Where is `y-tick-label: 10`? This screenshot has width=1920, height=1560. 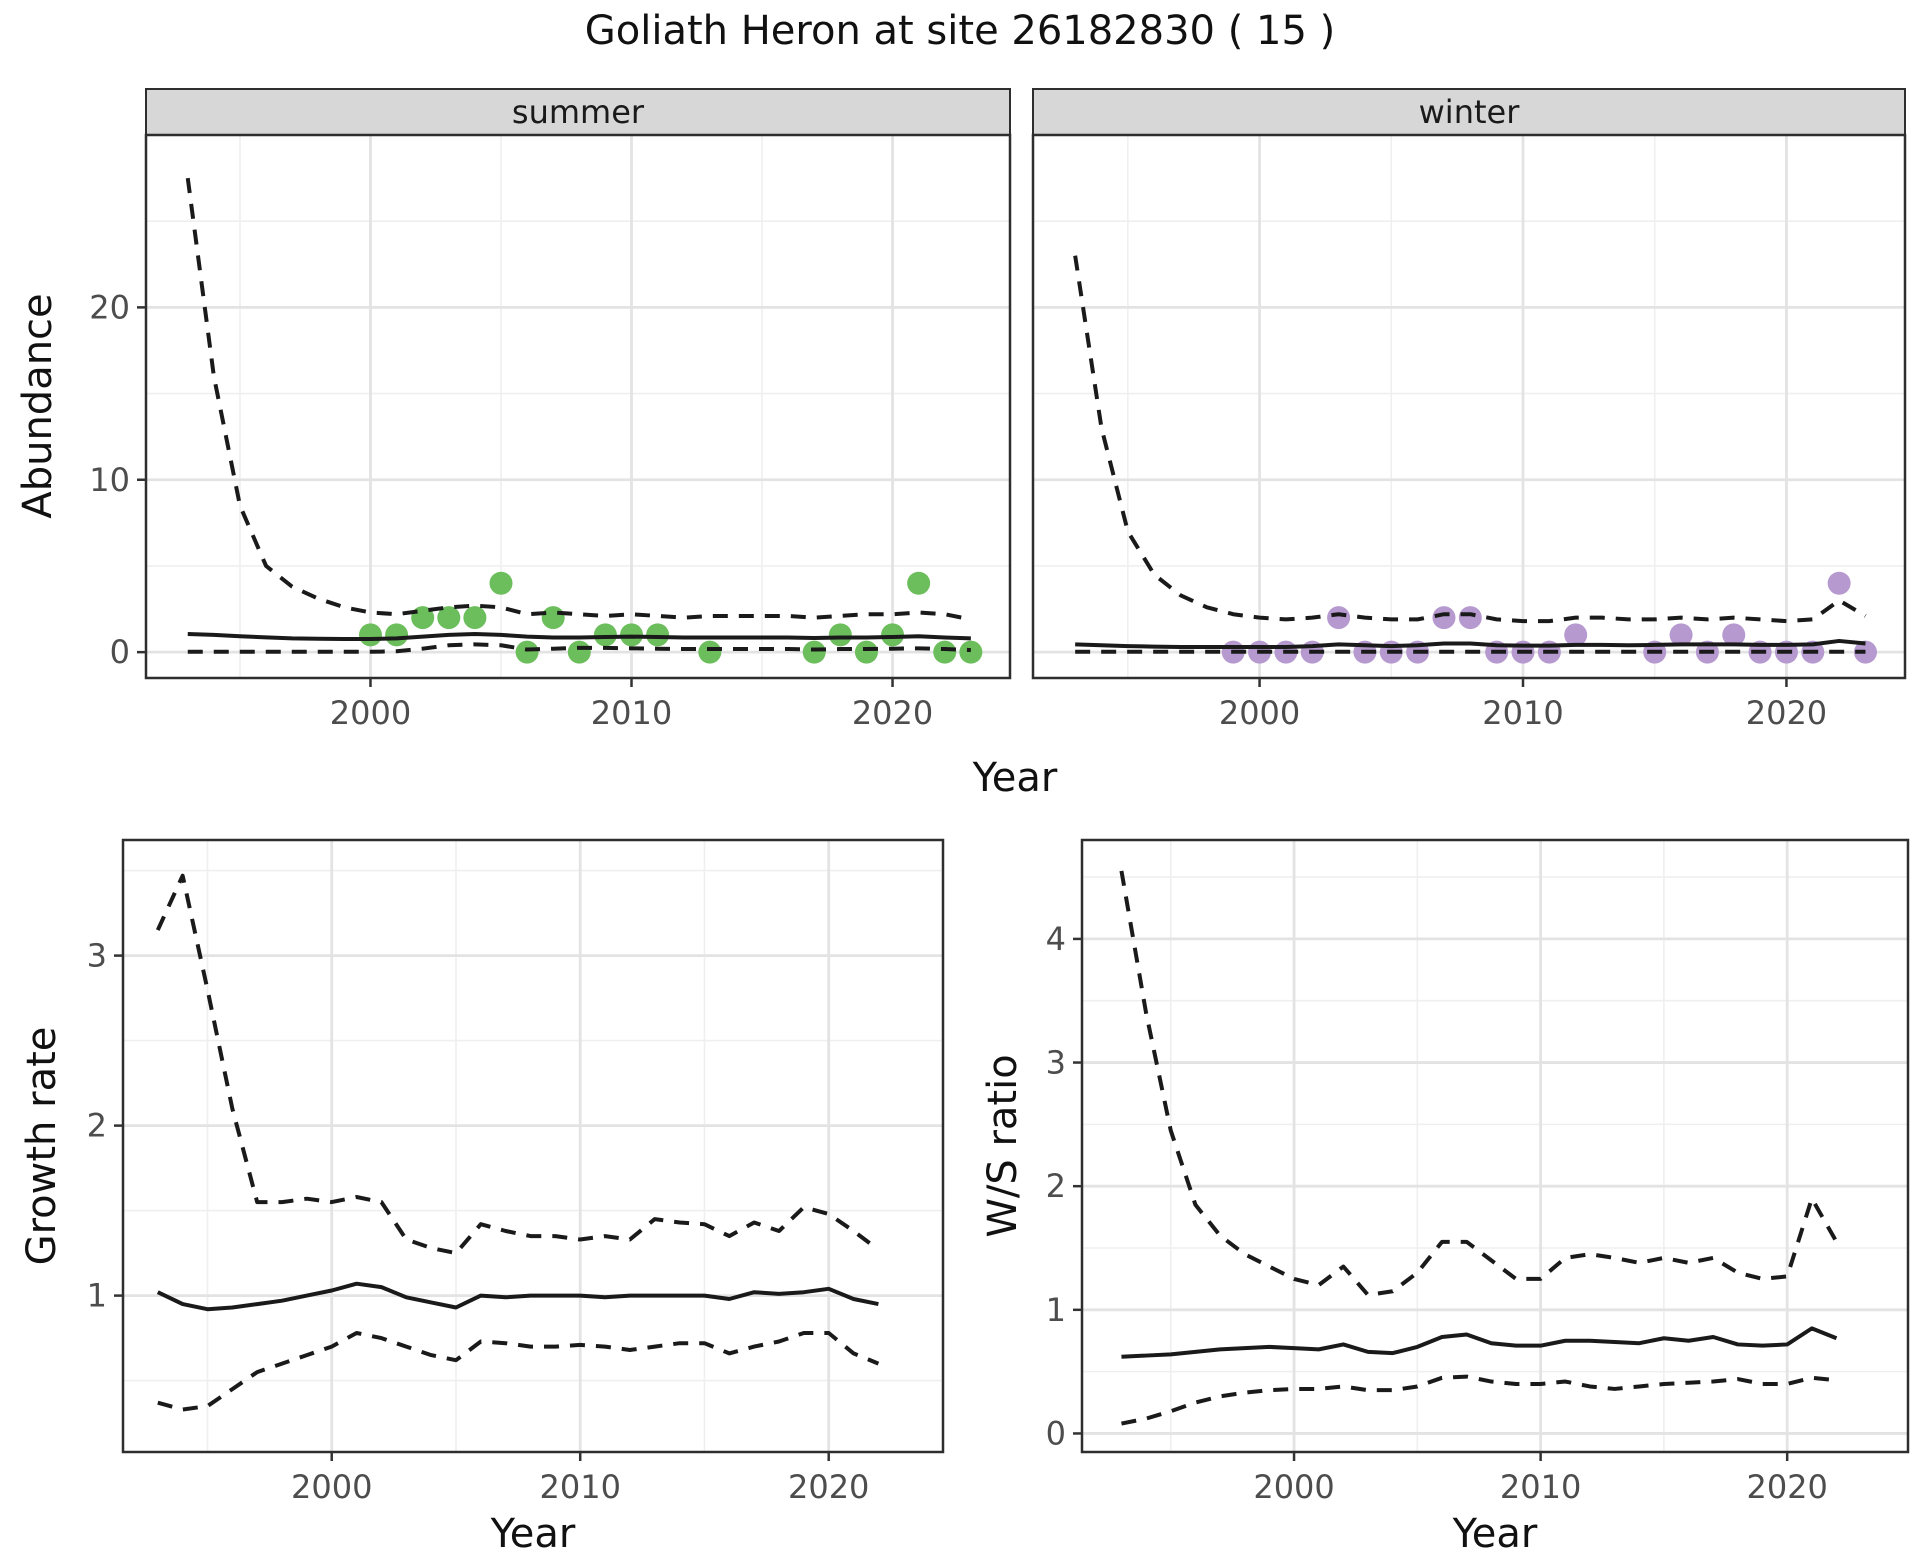 y-tick-label: 10 is located at coordinates (109, 480).